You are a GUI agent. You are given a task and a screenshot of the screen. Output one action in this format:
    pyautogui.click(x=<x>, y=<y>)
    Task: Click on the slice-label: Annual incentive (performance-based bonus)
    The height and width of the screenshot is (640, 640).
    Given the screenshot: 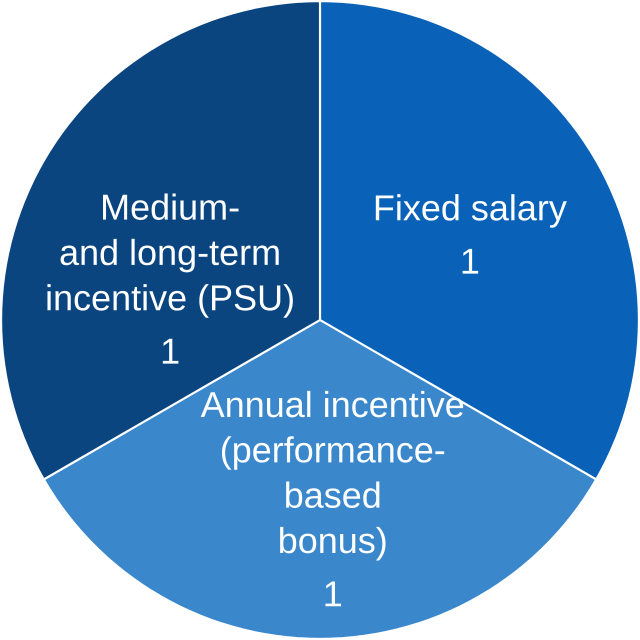 What is the action you would take?
    pyautogui.click(x=332, y=475)
    